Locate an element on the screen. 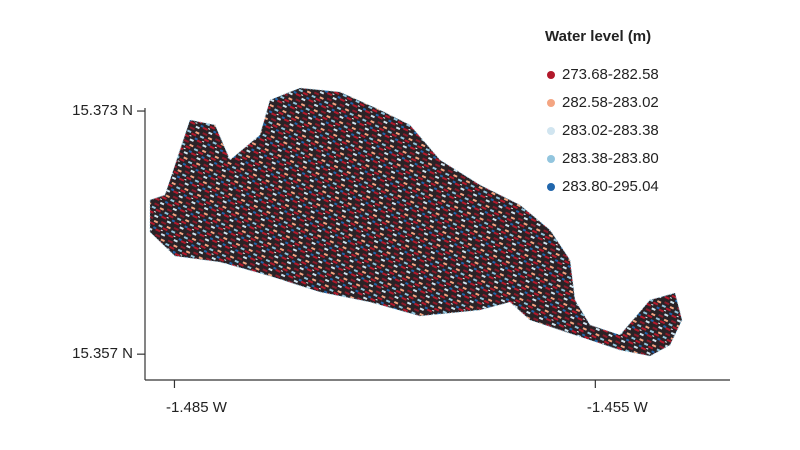  legend-title: Water level (m) is located at coordinates (598, 36).